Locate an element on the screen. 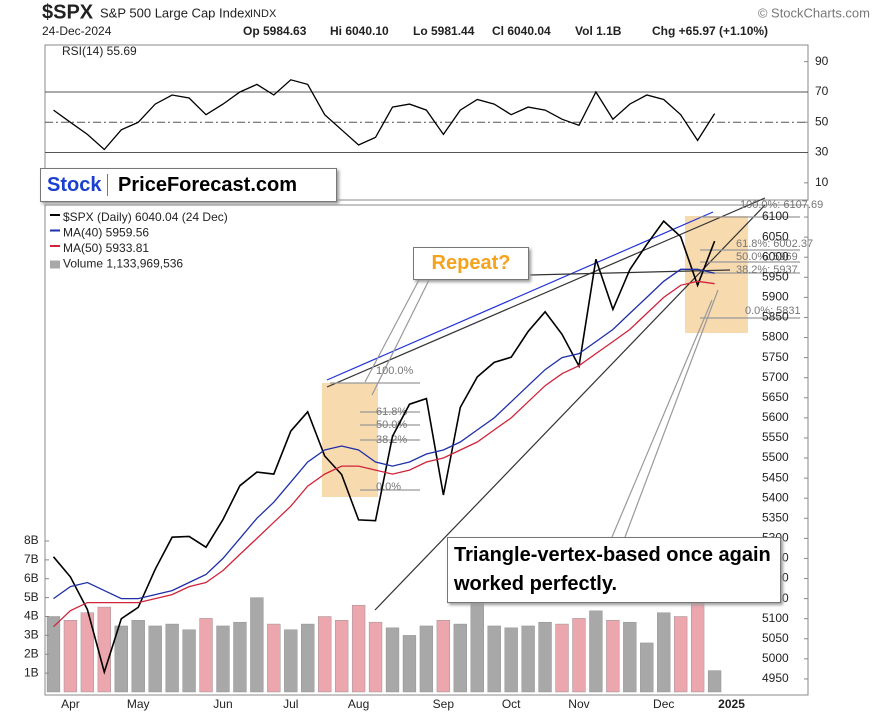  change: Chg +65.97 (+1.10%) is located at coordinates (710, 31).